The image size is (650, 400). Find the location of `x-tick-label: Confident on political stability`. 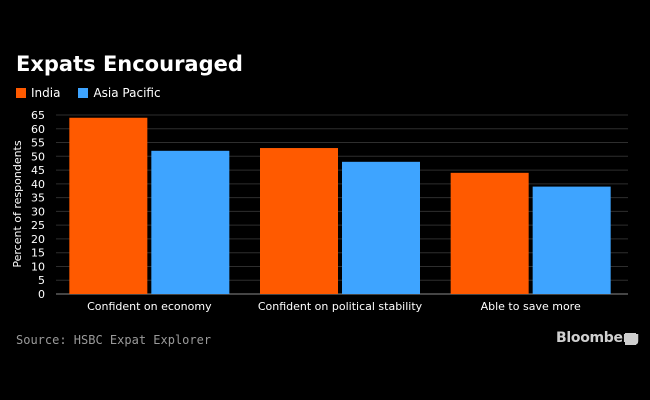

x-tick-label: Confident on political stability is located at coordinates (340, 306).